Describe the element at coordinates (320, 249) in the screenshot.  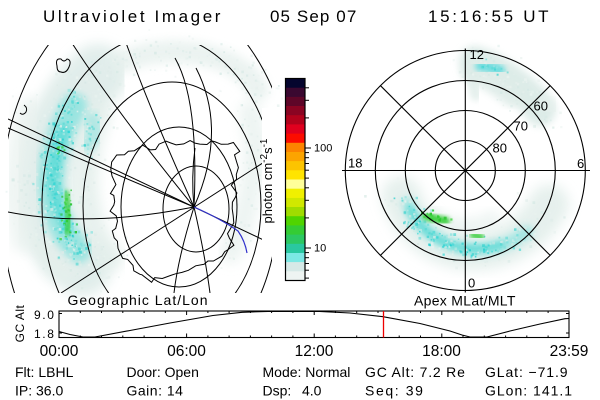
I see `svg-text: 10` at that location.